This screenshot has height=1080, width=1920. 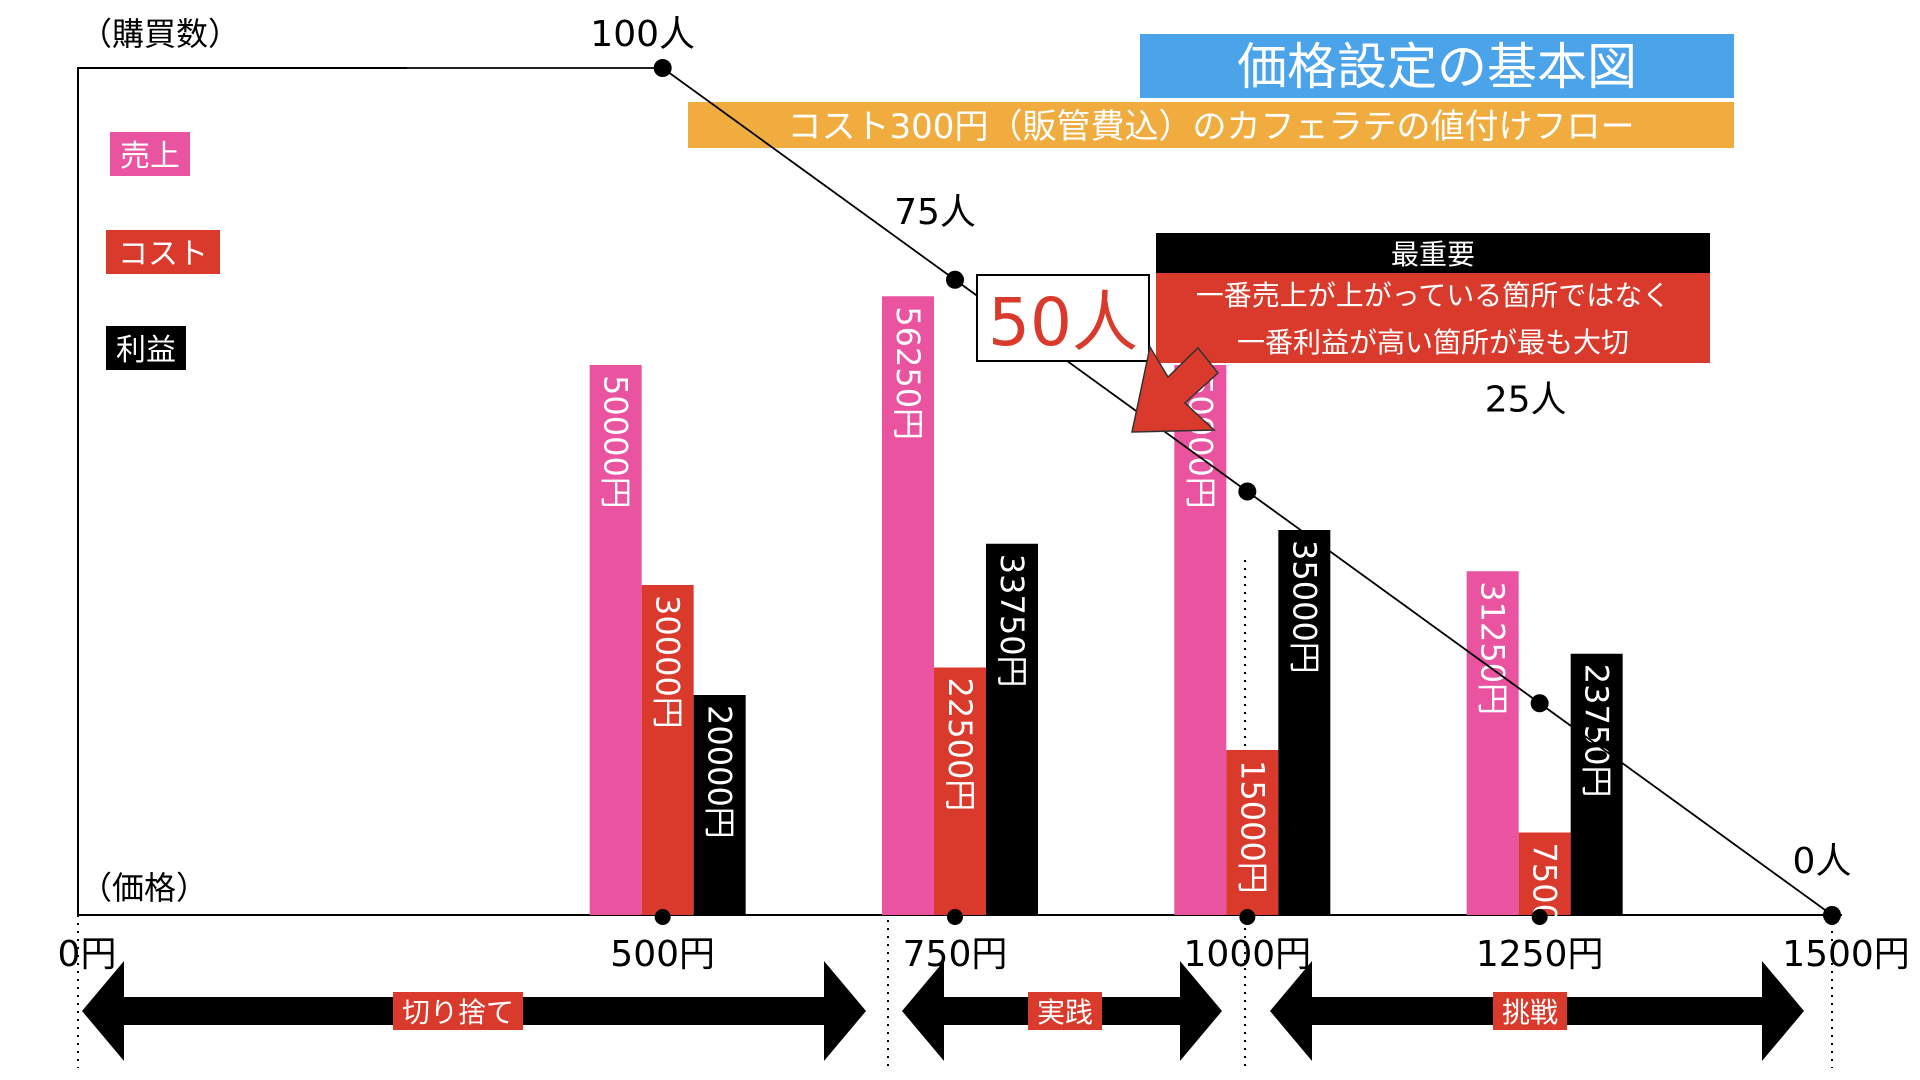 I want to click on x-tick-label: 0円, so click(x=87, y=954).